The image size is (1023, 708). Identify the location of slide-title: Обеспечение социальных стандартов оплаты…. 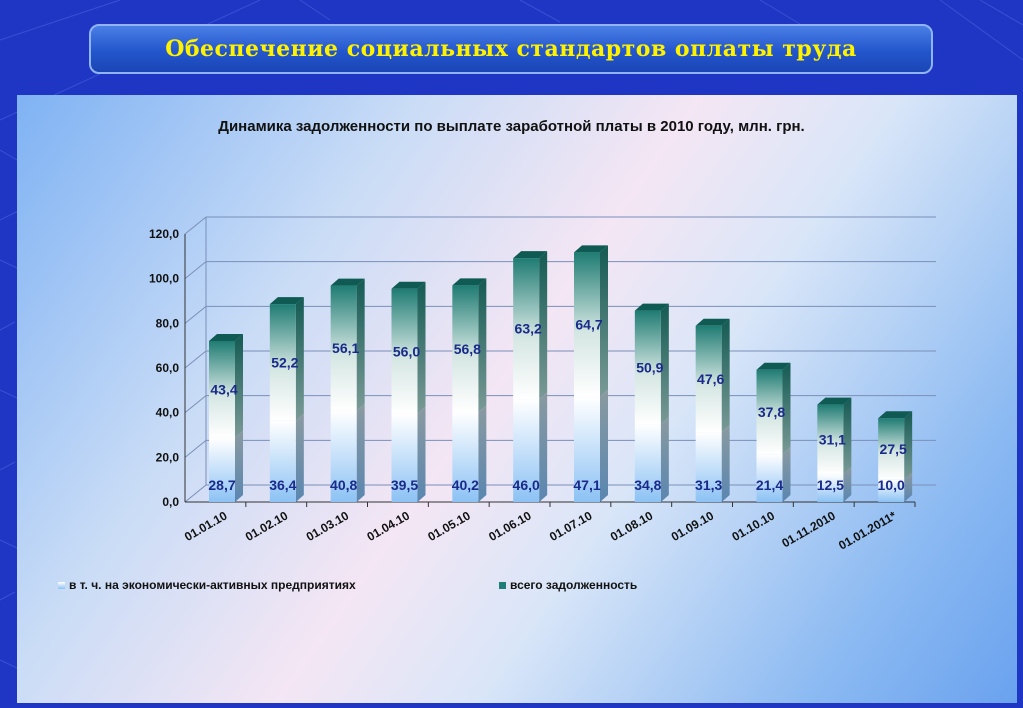
(511, 49).